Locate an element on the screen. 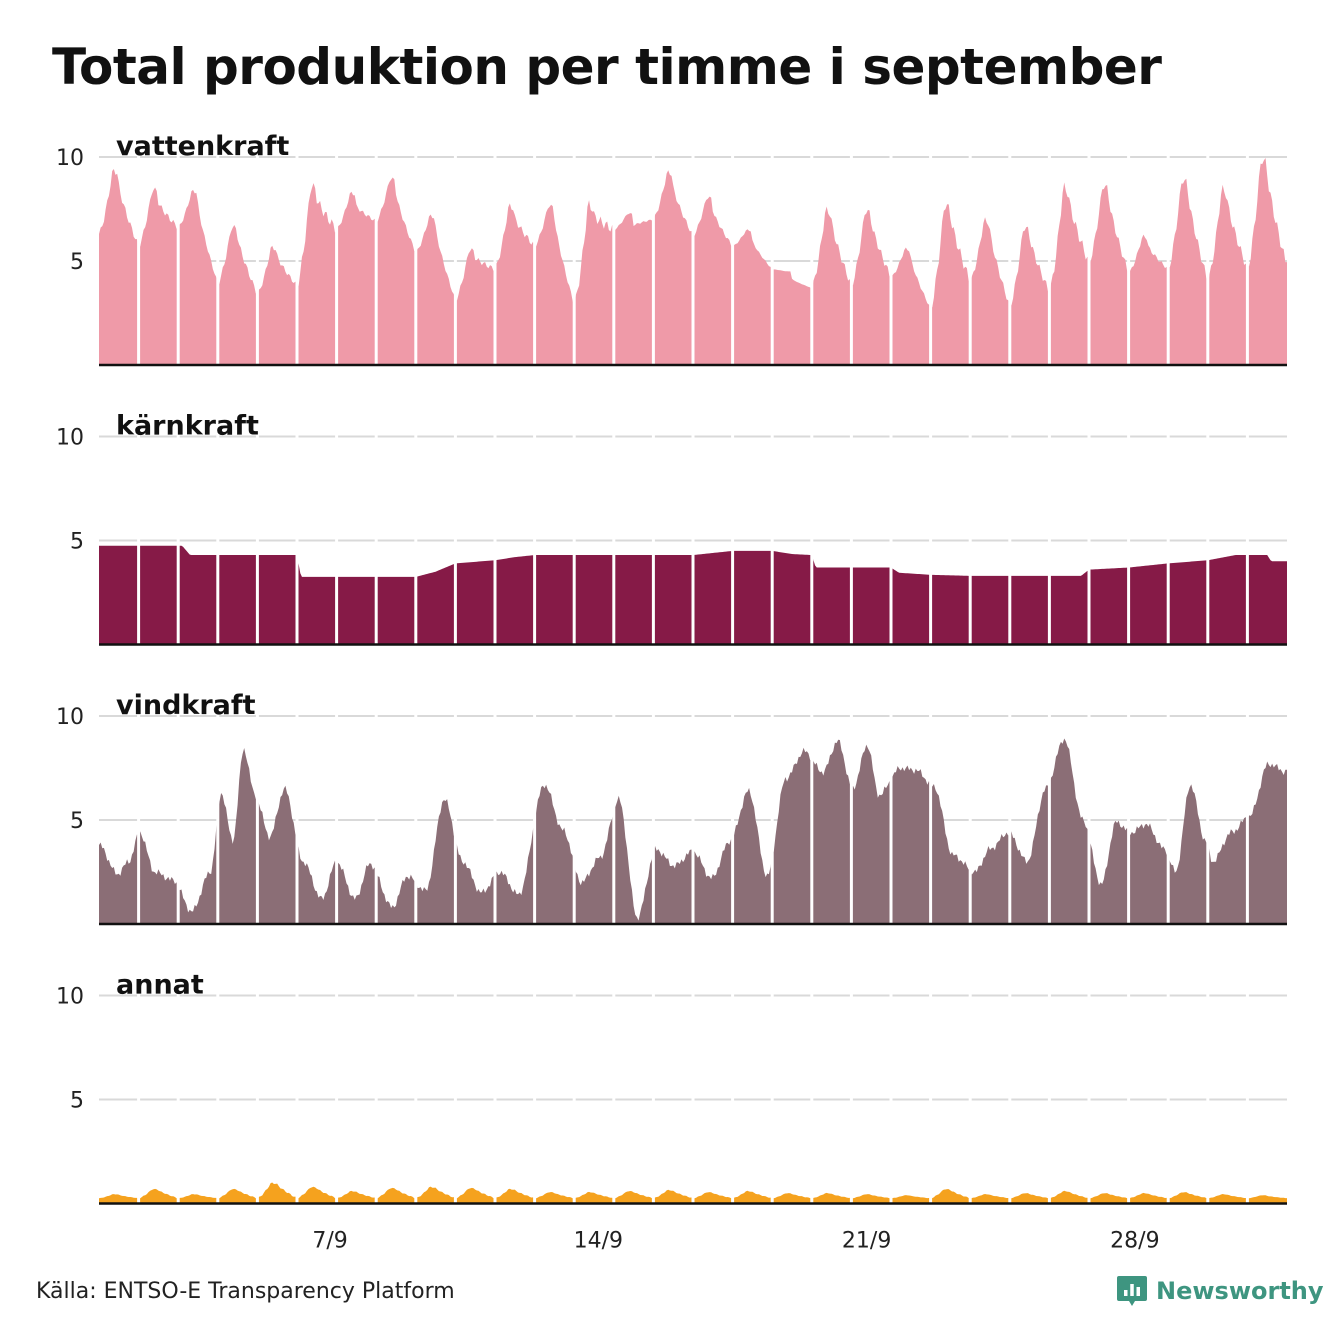 This screenshot has width=1340, height=1340. brand-name: Newsworthy is located at coordinates (1240, 1291).